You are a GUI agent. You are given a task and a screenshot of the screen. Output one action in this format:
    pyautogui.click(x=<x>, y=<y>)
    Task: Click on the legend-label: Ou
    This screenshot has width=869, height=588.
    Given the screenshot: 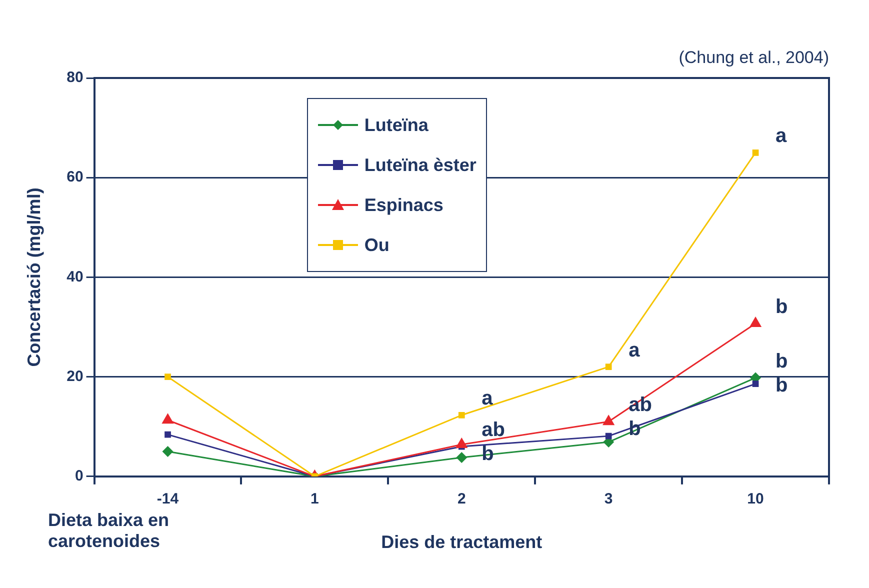 What is the action you would take?
    pyautogui.click(x=377, y=245)
    